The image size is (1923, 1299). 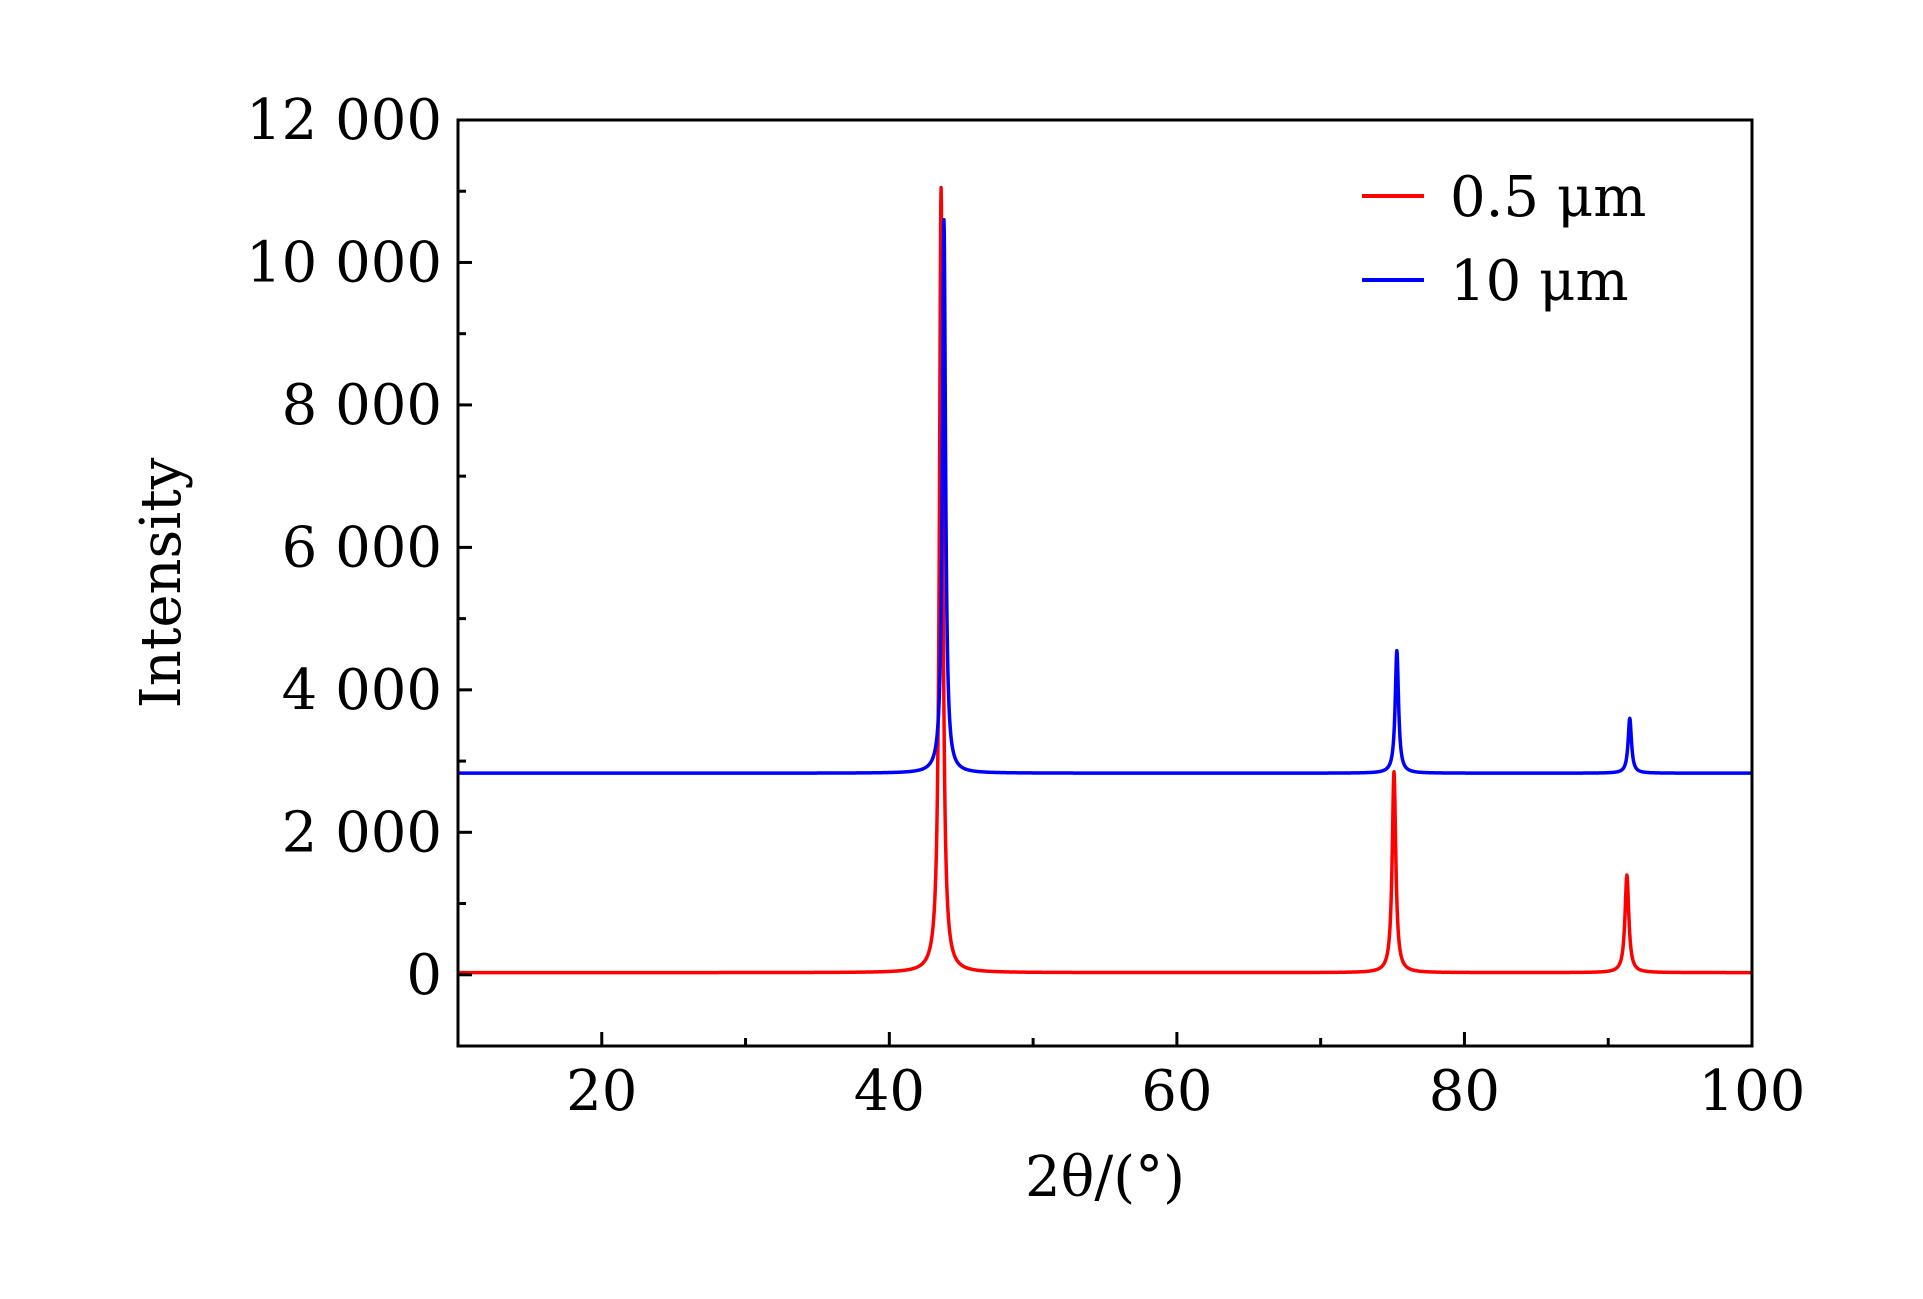 What do you see at coordinates (161, 582) in the screenshot?
I see `y-axis-title: Intensity` at bounding box center [161, 582].